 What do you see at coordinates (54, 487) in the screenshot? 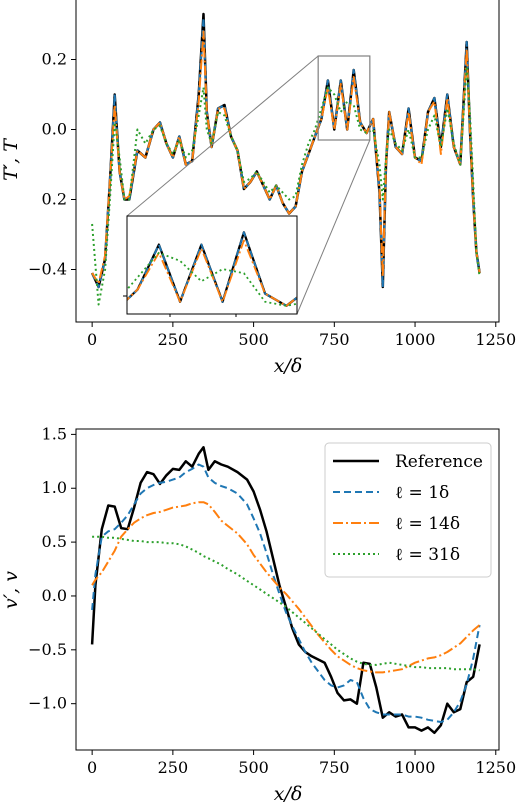
I see `y-tick-label: 1.0` at bounding box center [54, 487].